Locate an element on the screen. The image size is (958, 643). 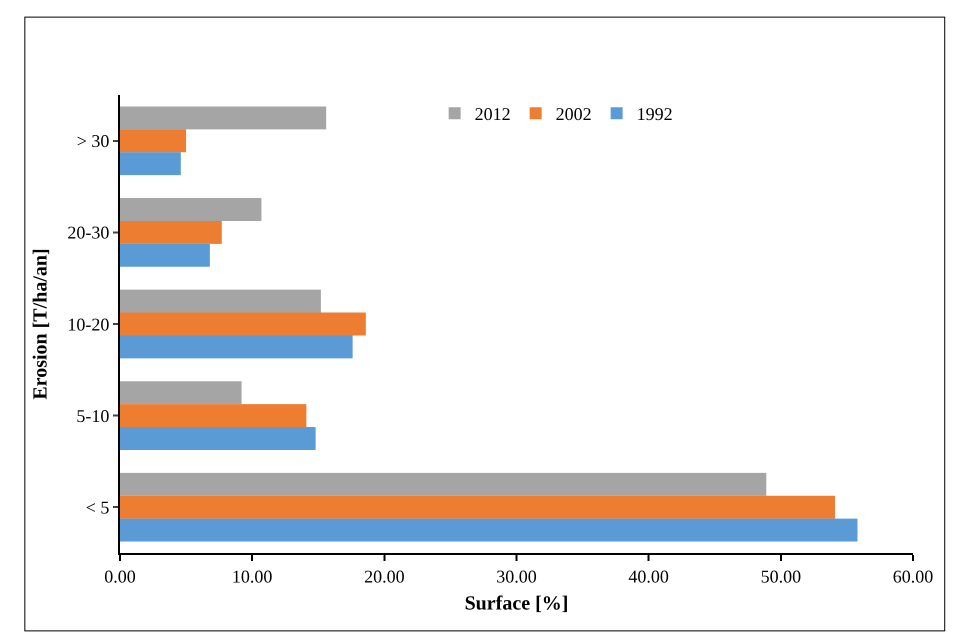
y-tick-label: 10-20 is located at coordinates (88, 324).